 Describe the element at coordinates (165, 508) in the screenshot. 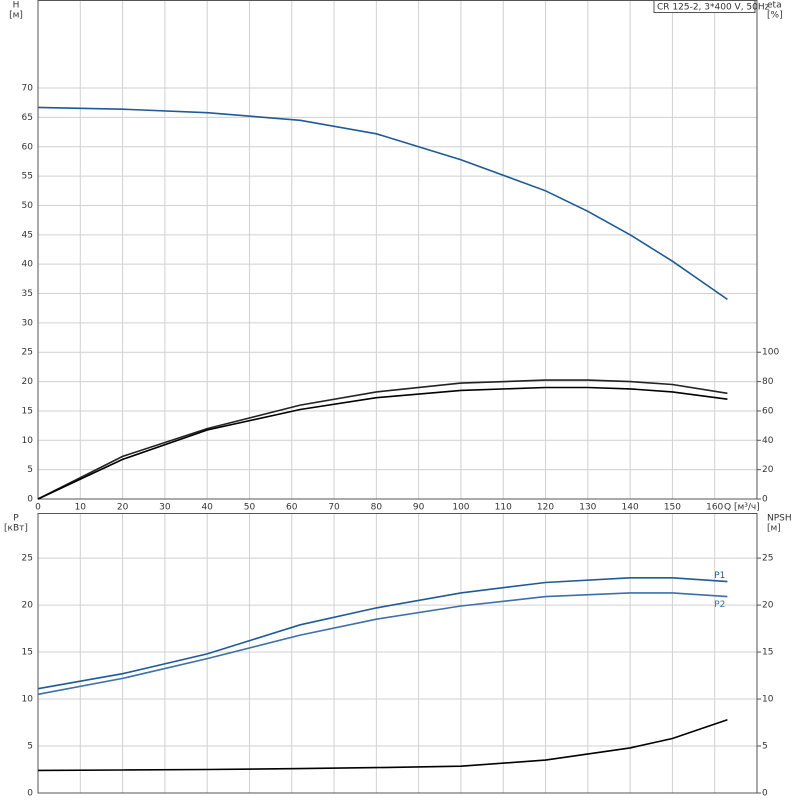

I see `x-tick-label: 30` at that location.